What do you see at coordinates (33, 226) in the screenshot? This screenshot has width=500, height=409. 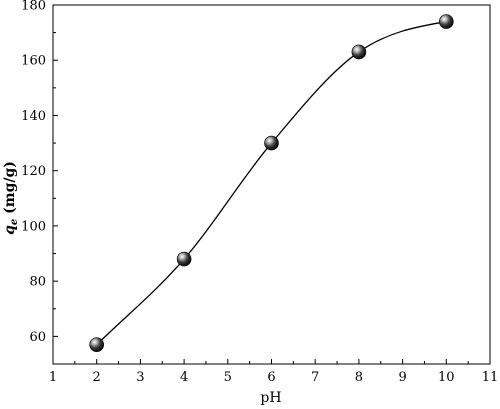 I see `y-tick-label: 100` at bounding box center [33, 226].